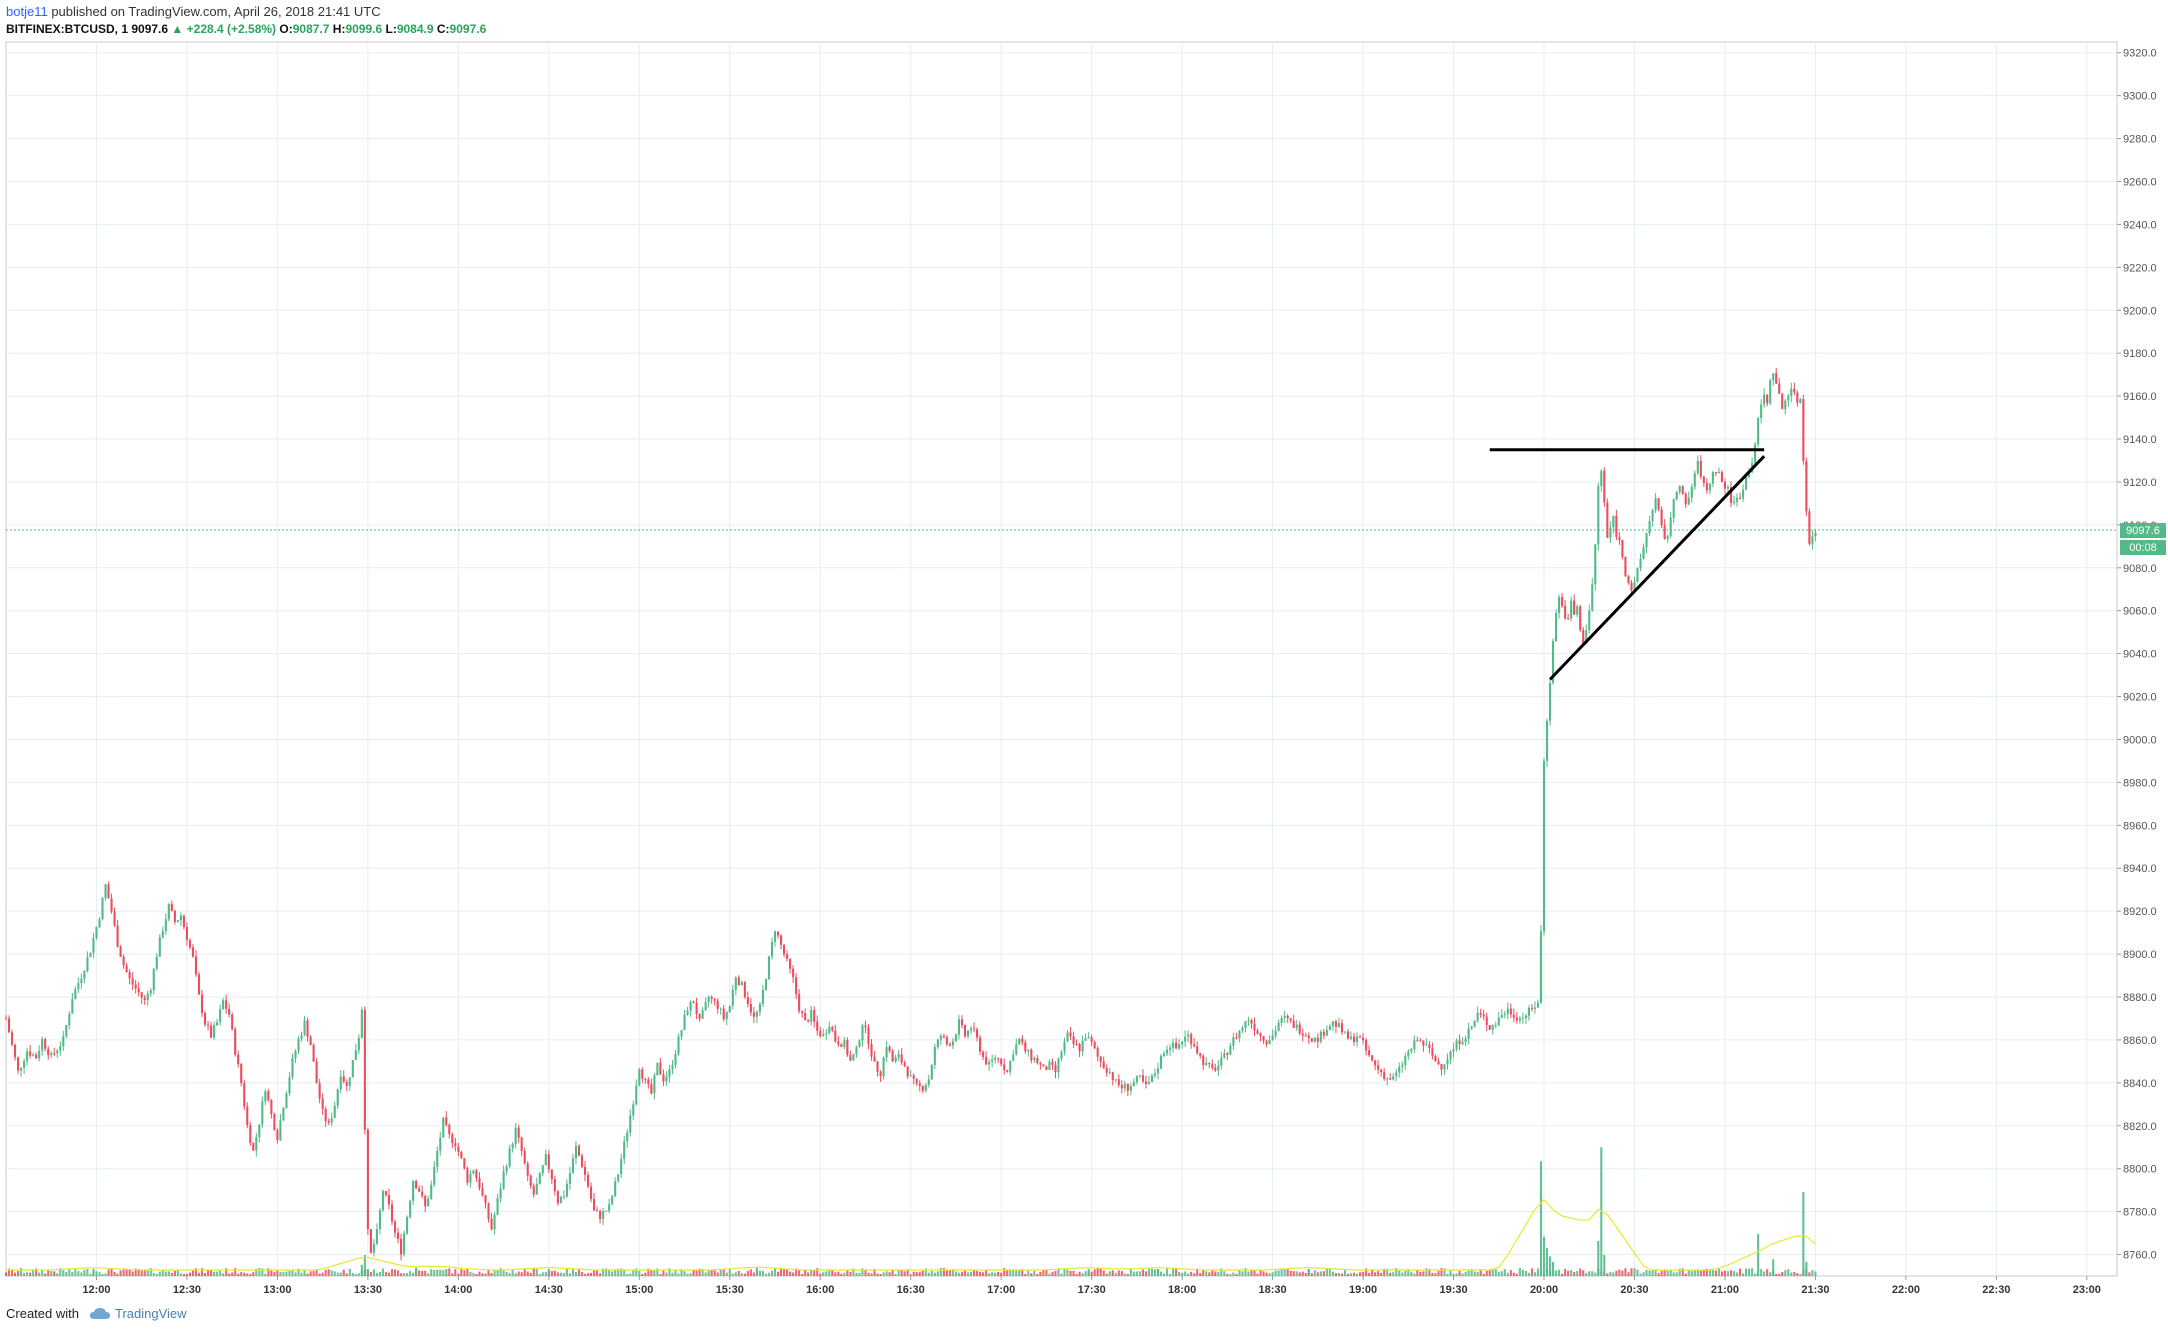  Describe the element at coordinates (27, 11) in the screenshot. I see `author-link: botje11` at that location.